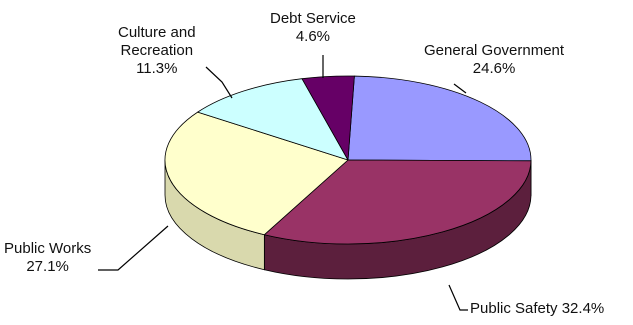  I want to click on slice-value: 24.6%, so click(494, 68).